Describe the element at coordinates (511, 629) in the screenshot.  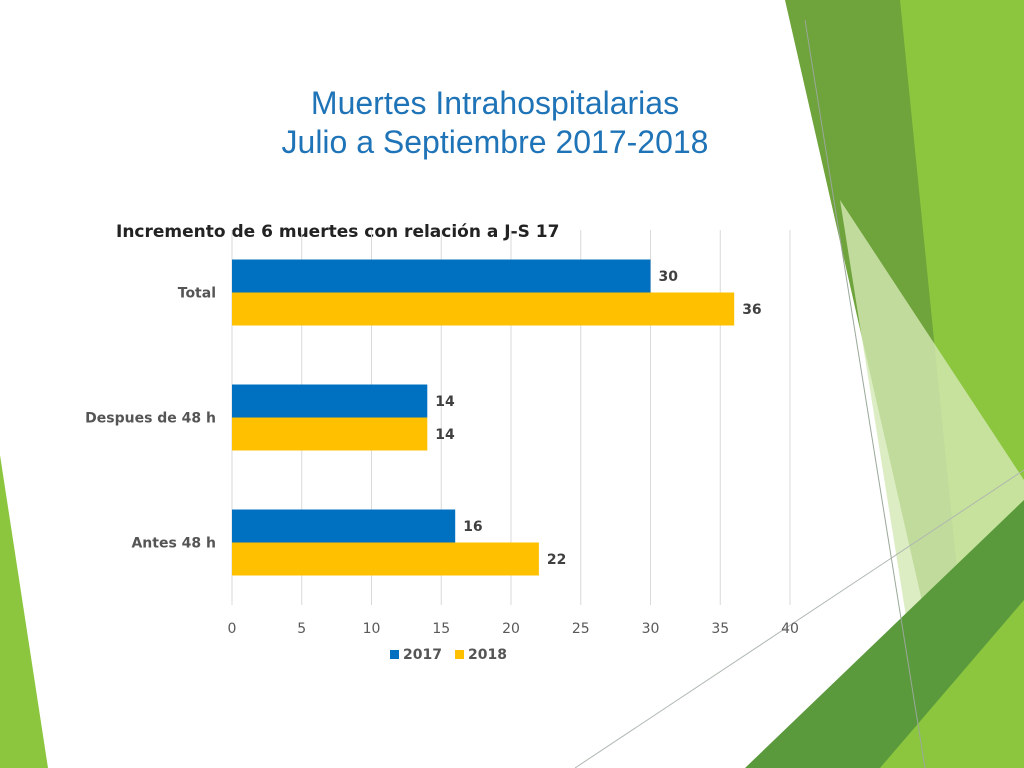
I see `x-tick-label: 20` at that location.